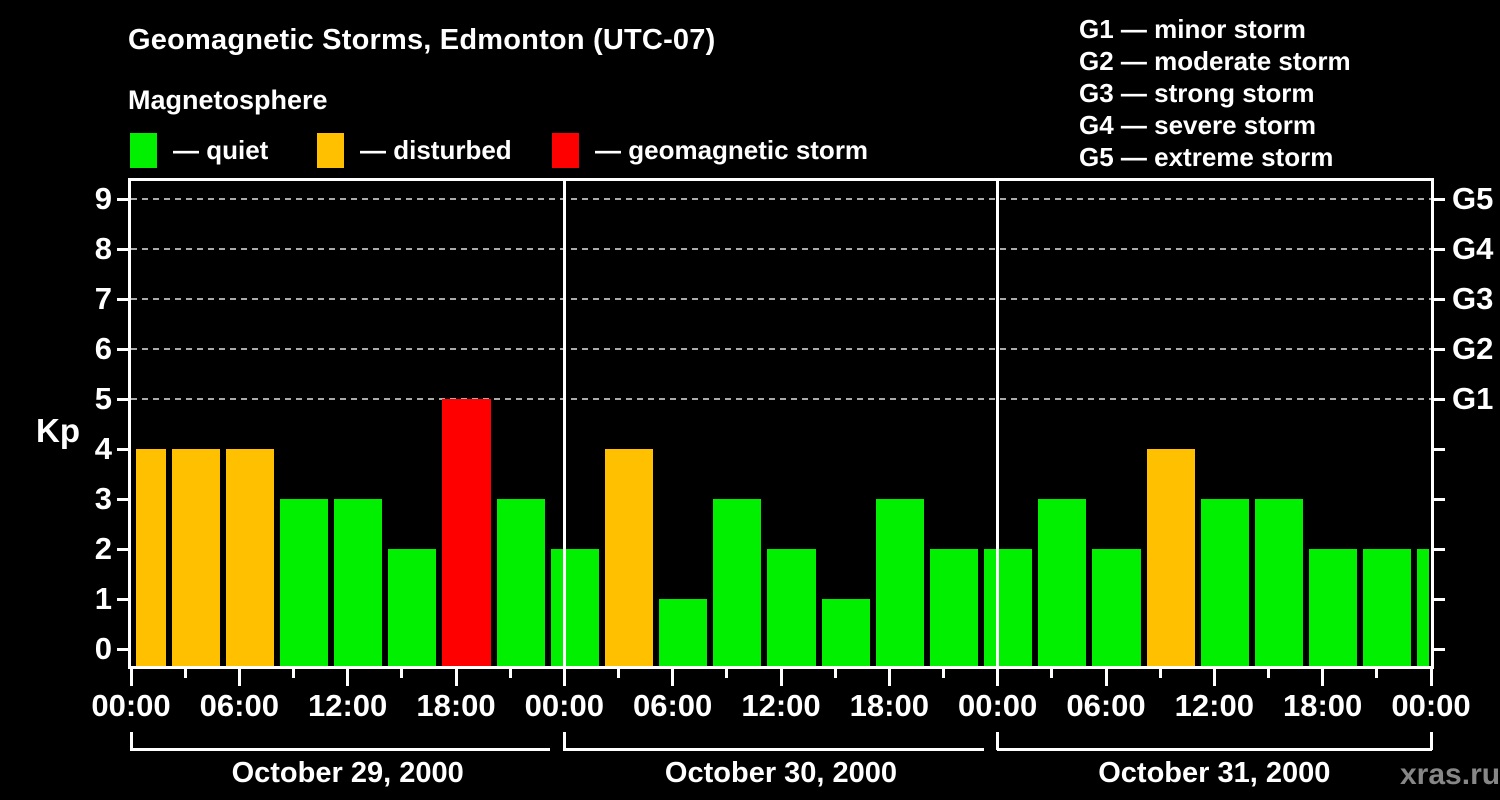  What do you see at coordinates (103, 248) in the screenshot?
I see `y-axis-label: 8` at bounding box center [103, 248].